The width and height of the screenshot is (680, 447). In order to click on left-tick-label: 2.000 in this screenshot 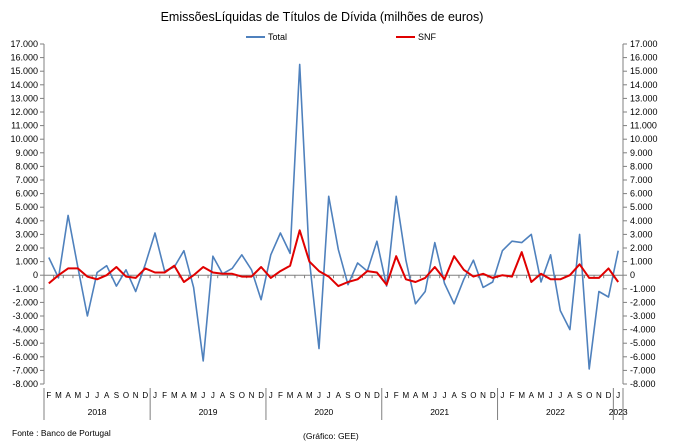, I will do `click(26, 248)`.